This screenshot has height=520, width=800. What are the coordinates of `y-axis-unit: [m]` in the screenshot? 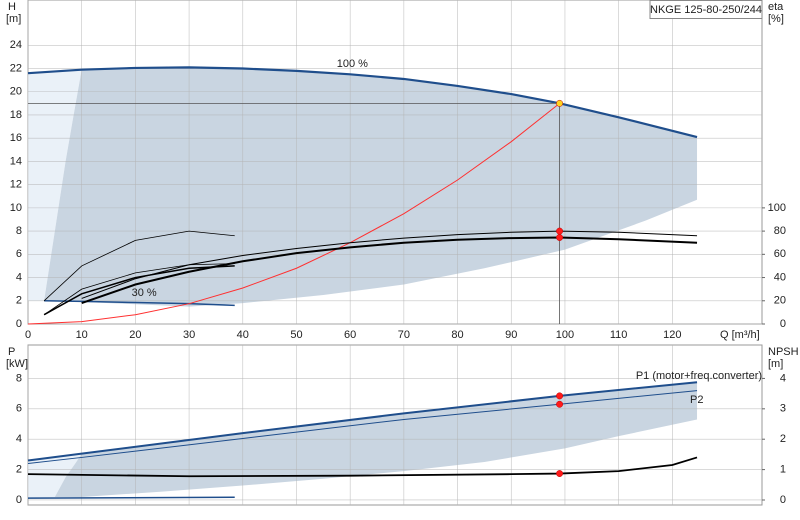 It's located at (13, 19).